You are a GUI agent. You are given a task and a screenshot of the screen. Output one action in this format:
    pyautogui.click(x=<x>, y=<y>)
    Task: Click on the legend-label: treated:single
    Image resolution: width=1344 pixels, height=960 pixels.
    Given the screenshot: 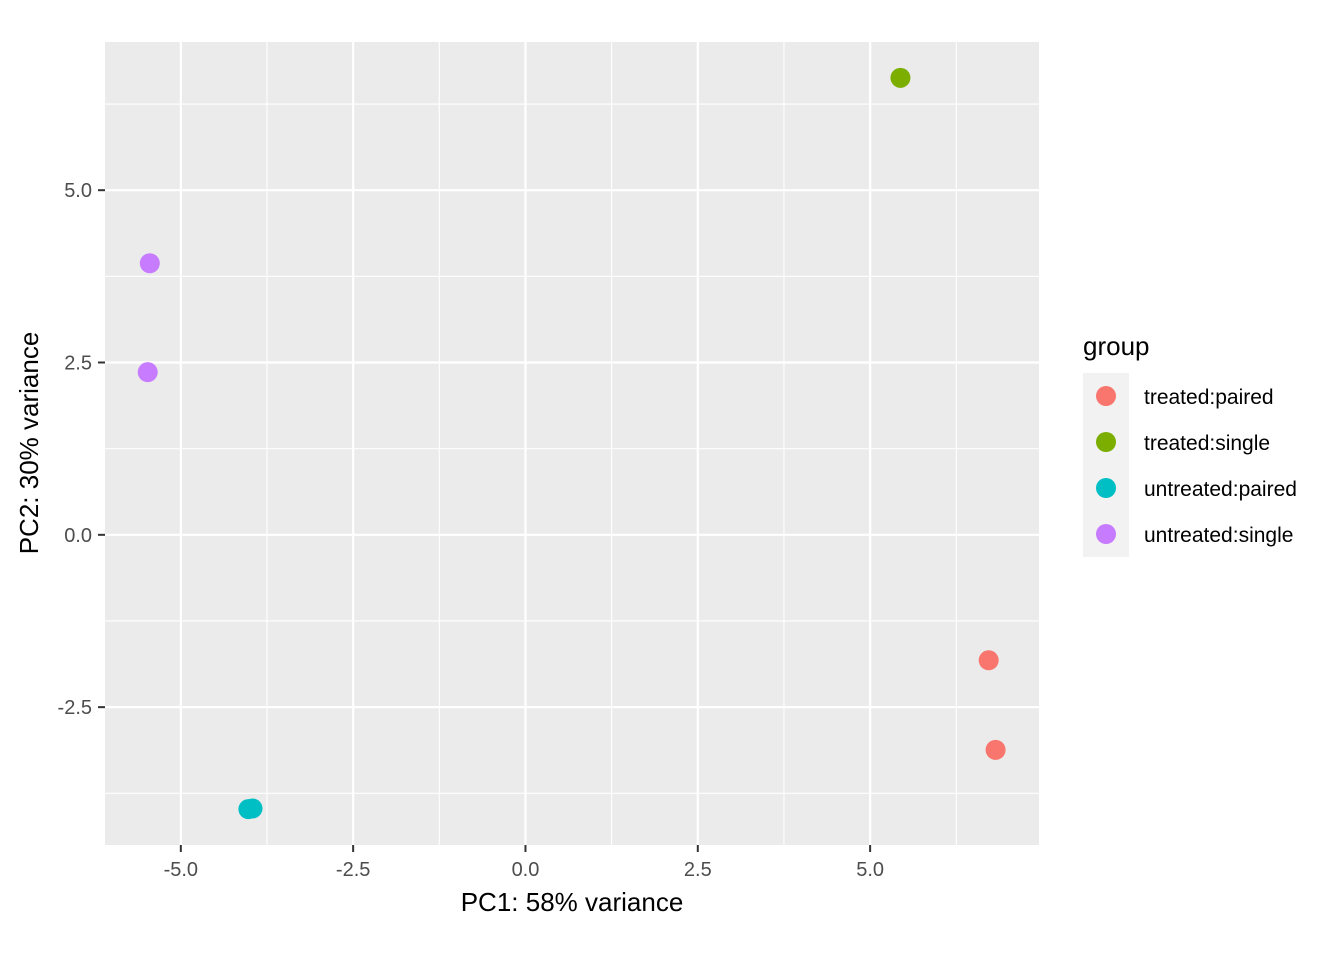 What is the action you would take?
    pyautogui.click(x=1207, y=443)
    